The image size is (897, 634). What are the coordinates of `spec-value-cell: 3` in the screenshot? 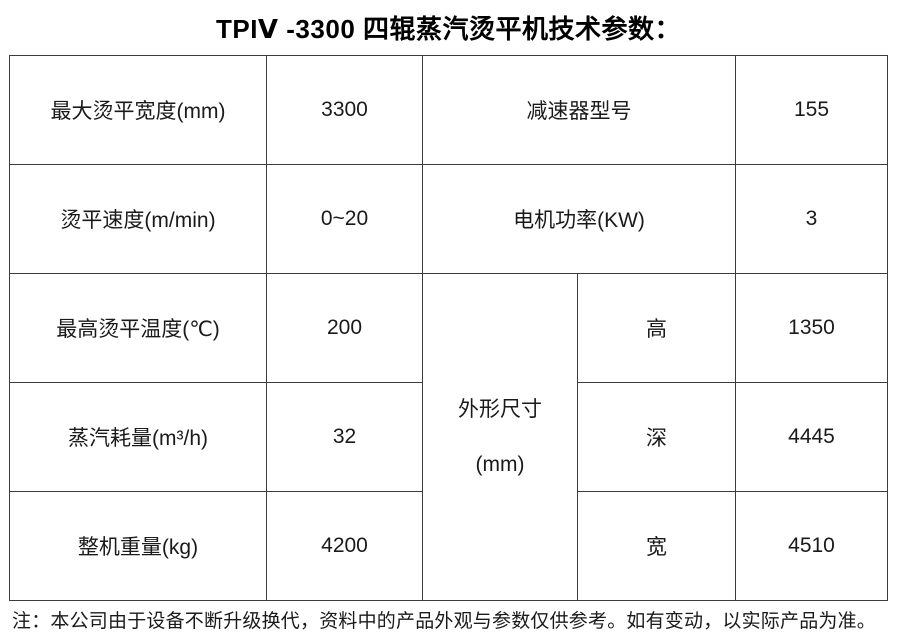 It's located at (811, 219).